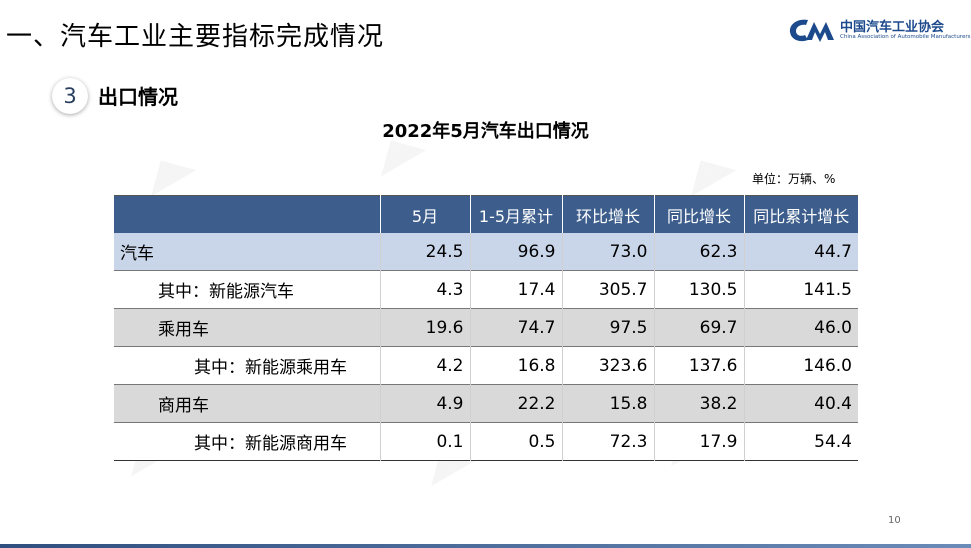 Image resolution: width=971 pixels, height=548 pixels. What do you see at coordinates (195, 37) in the screenshot?
I see `page-title: 一、汽车工业主要指标完成情况` at bounding box center [195, 37].